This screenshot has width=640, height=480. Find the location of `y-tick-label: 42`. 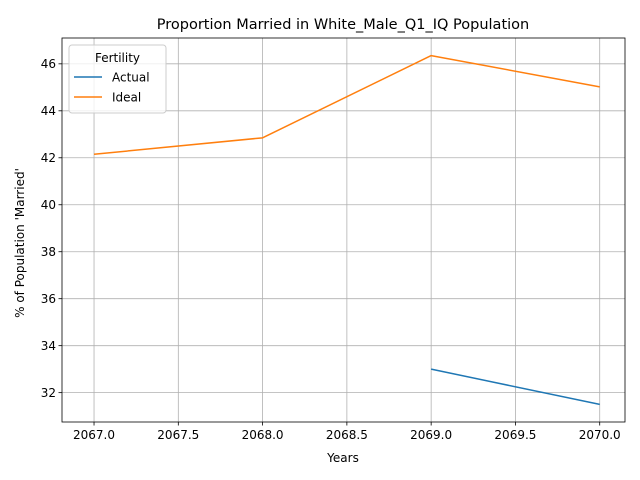

y-tick-label: 42 is located at coordinates (48, 158).